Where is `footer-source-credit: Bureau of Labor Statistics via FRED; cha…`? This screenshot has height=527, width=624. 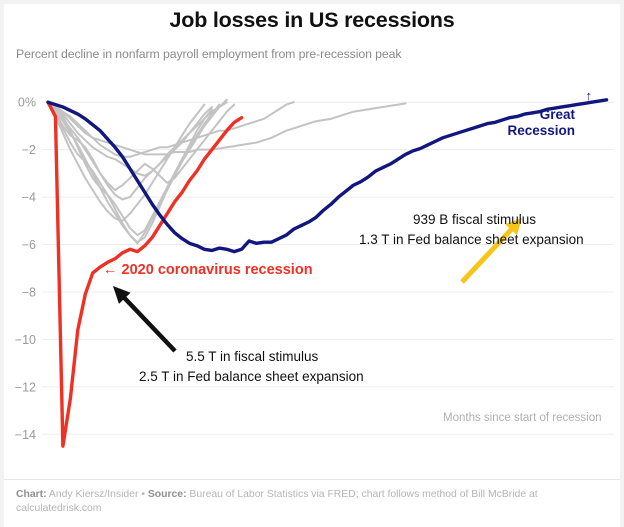
footer-source-credit: Bureau of Labor Statistics via FRED; cha… is located at coordinates (277, 501).